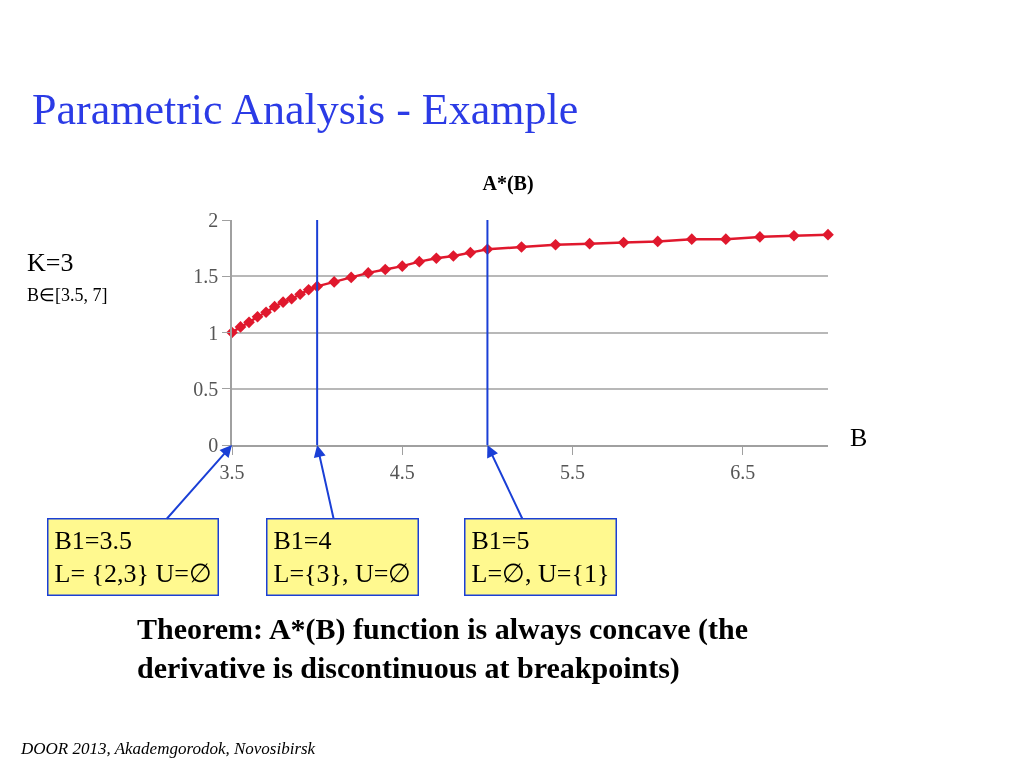  Describe the element at coordinates (206, 388) in the screenshot. I see `y-tick-label: 0.5` at that location.